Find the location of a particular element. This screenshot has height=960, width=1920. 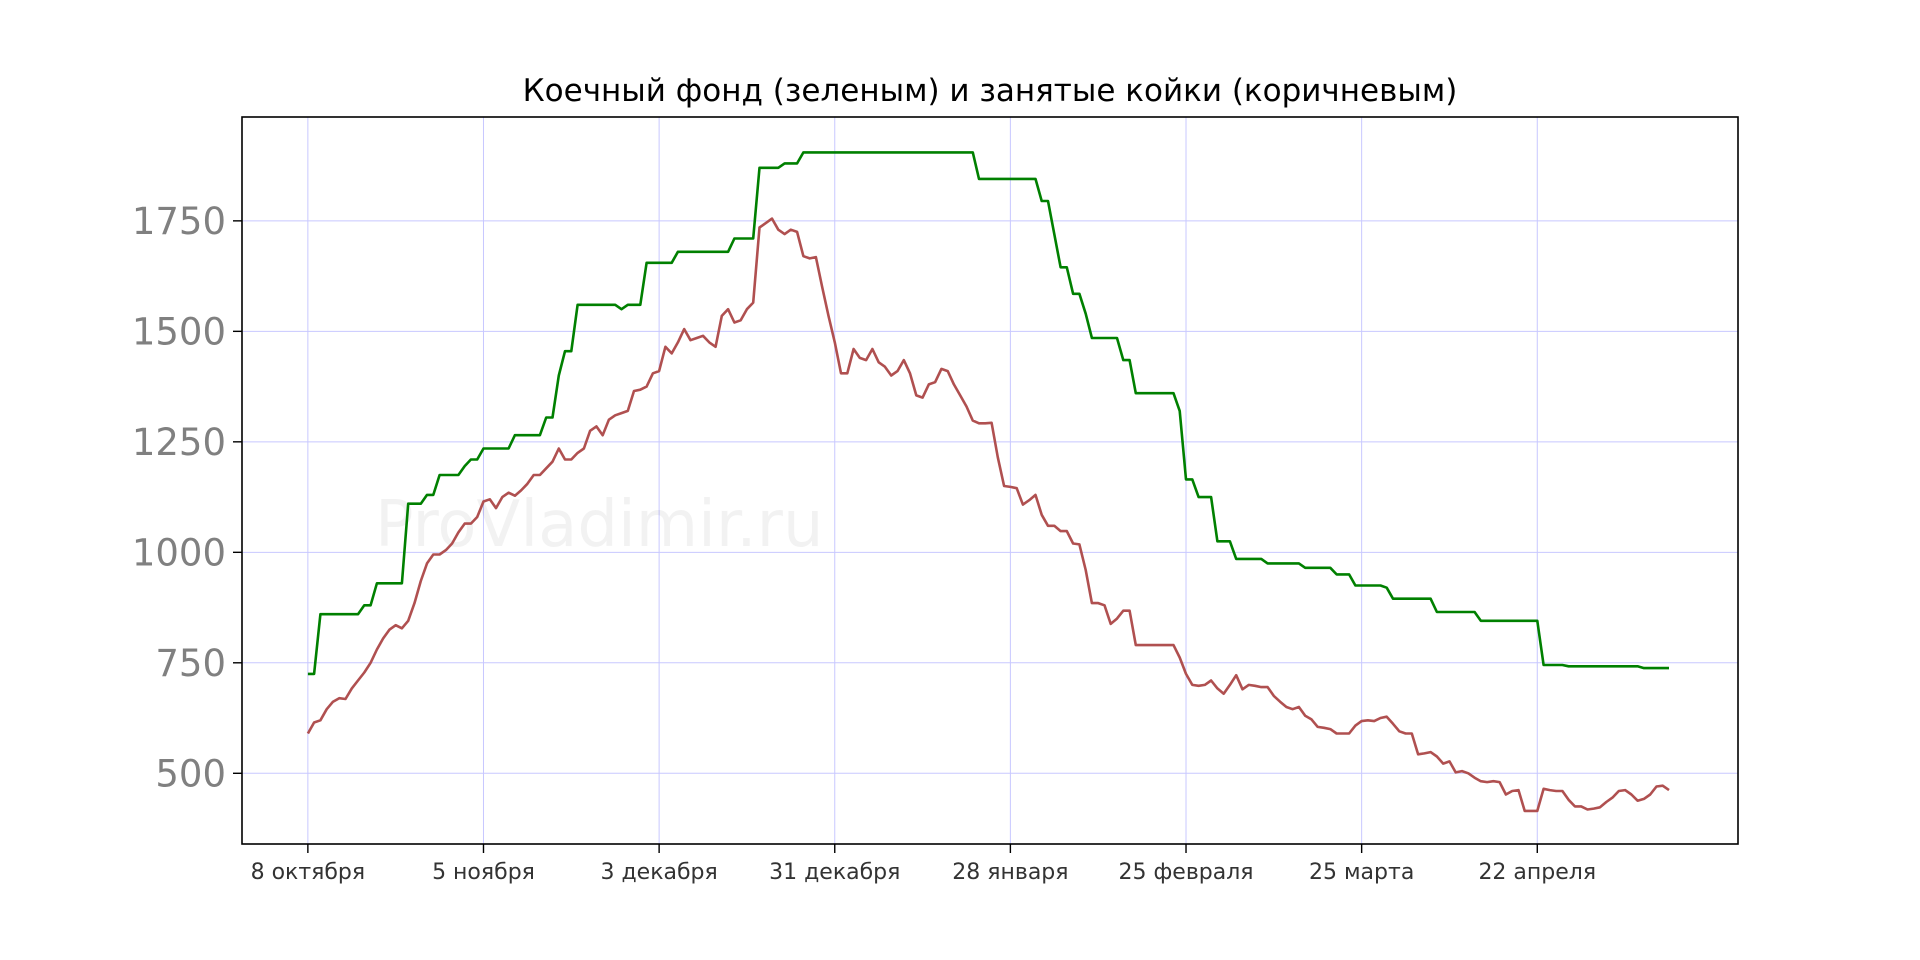

y-axis: 500 750 1000 1250 1500 1750 is located at coordinates (187, 497).